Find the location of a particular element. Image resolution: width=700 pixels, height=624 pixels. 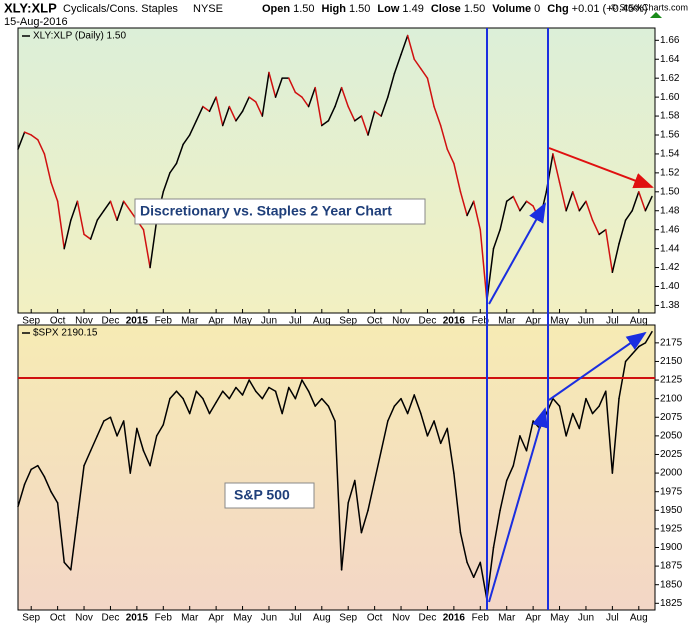

y-tick-label: 1900 is located at coordinates (671, 547).